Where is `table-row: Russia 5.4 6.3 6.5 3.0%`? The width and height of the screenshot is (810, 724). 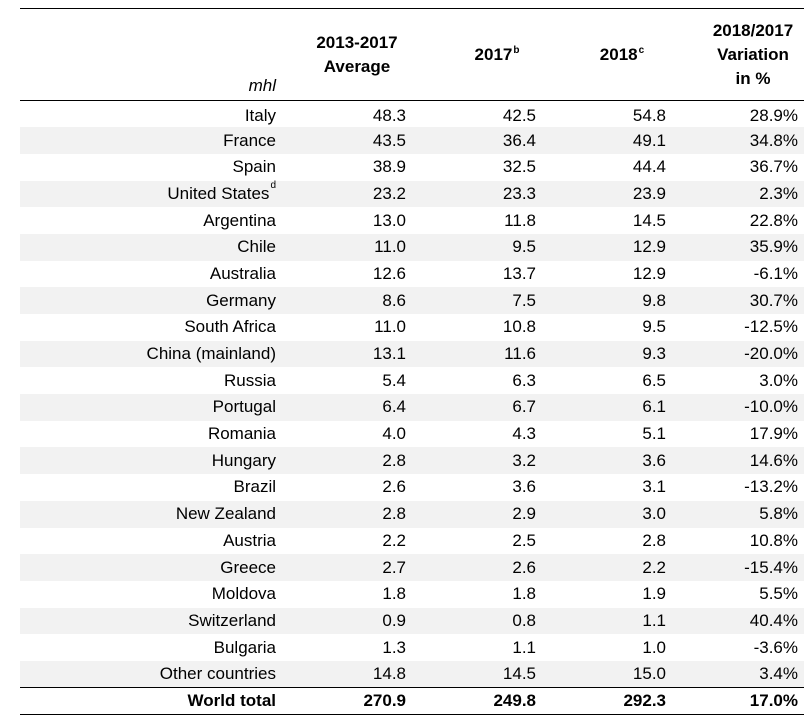 table-row: Russia 5.4 6.3 6.5 3.0% is located at coordinates (412, 381).